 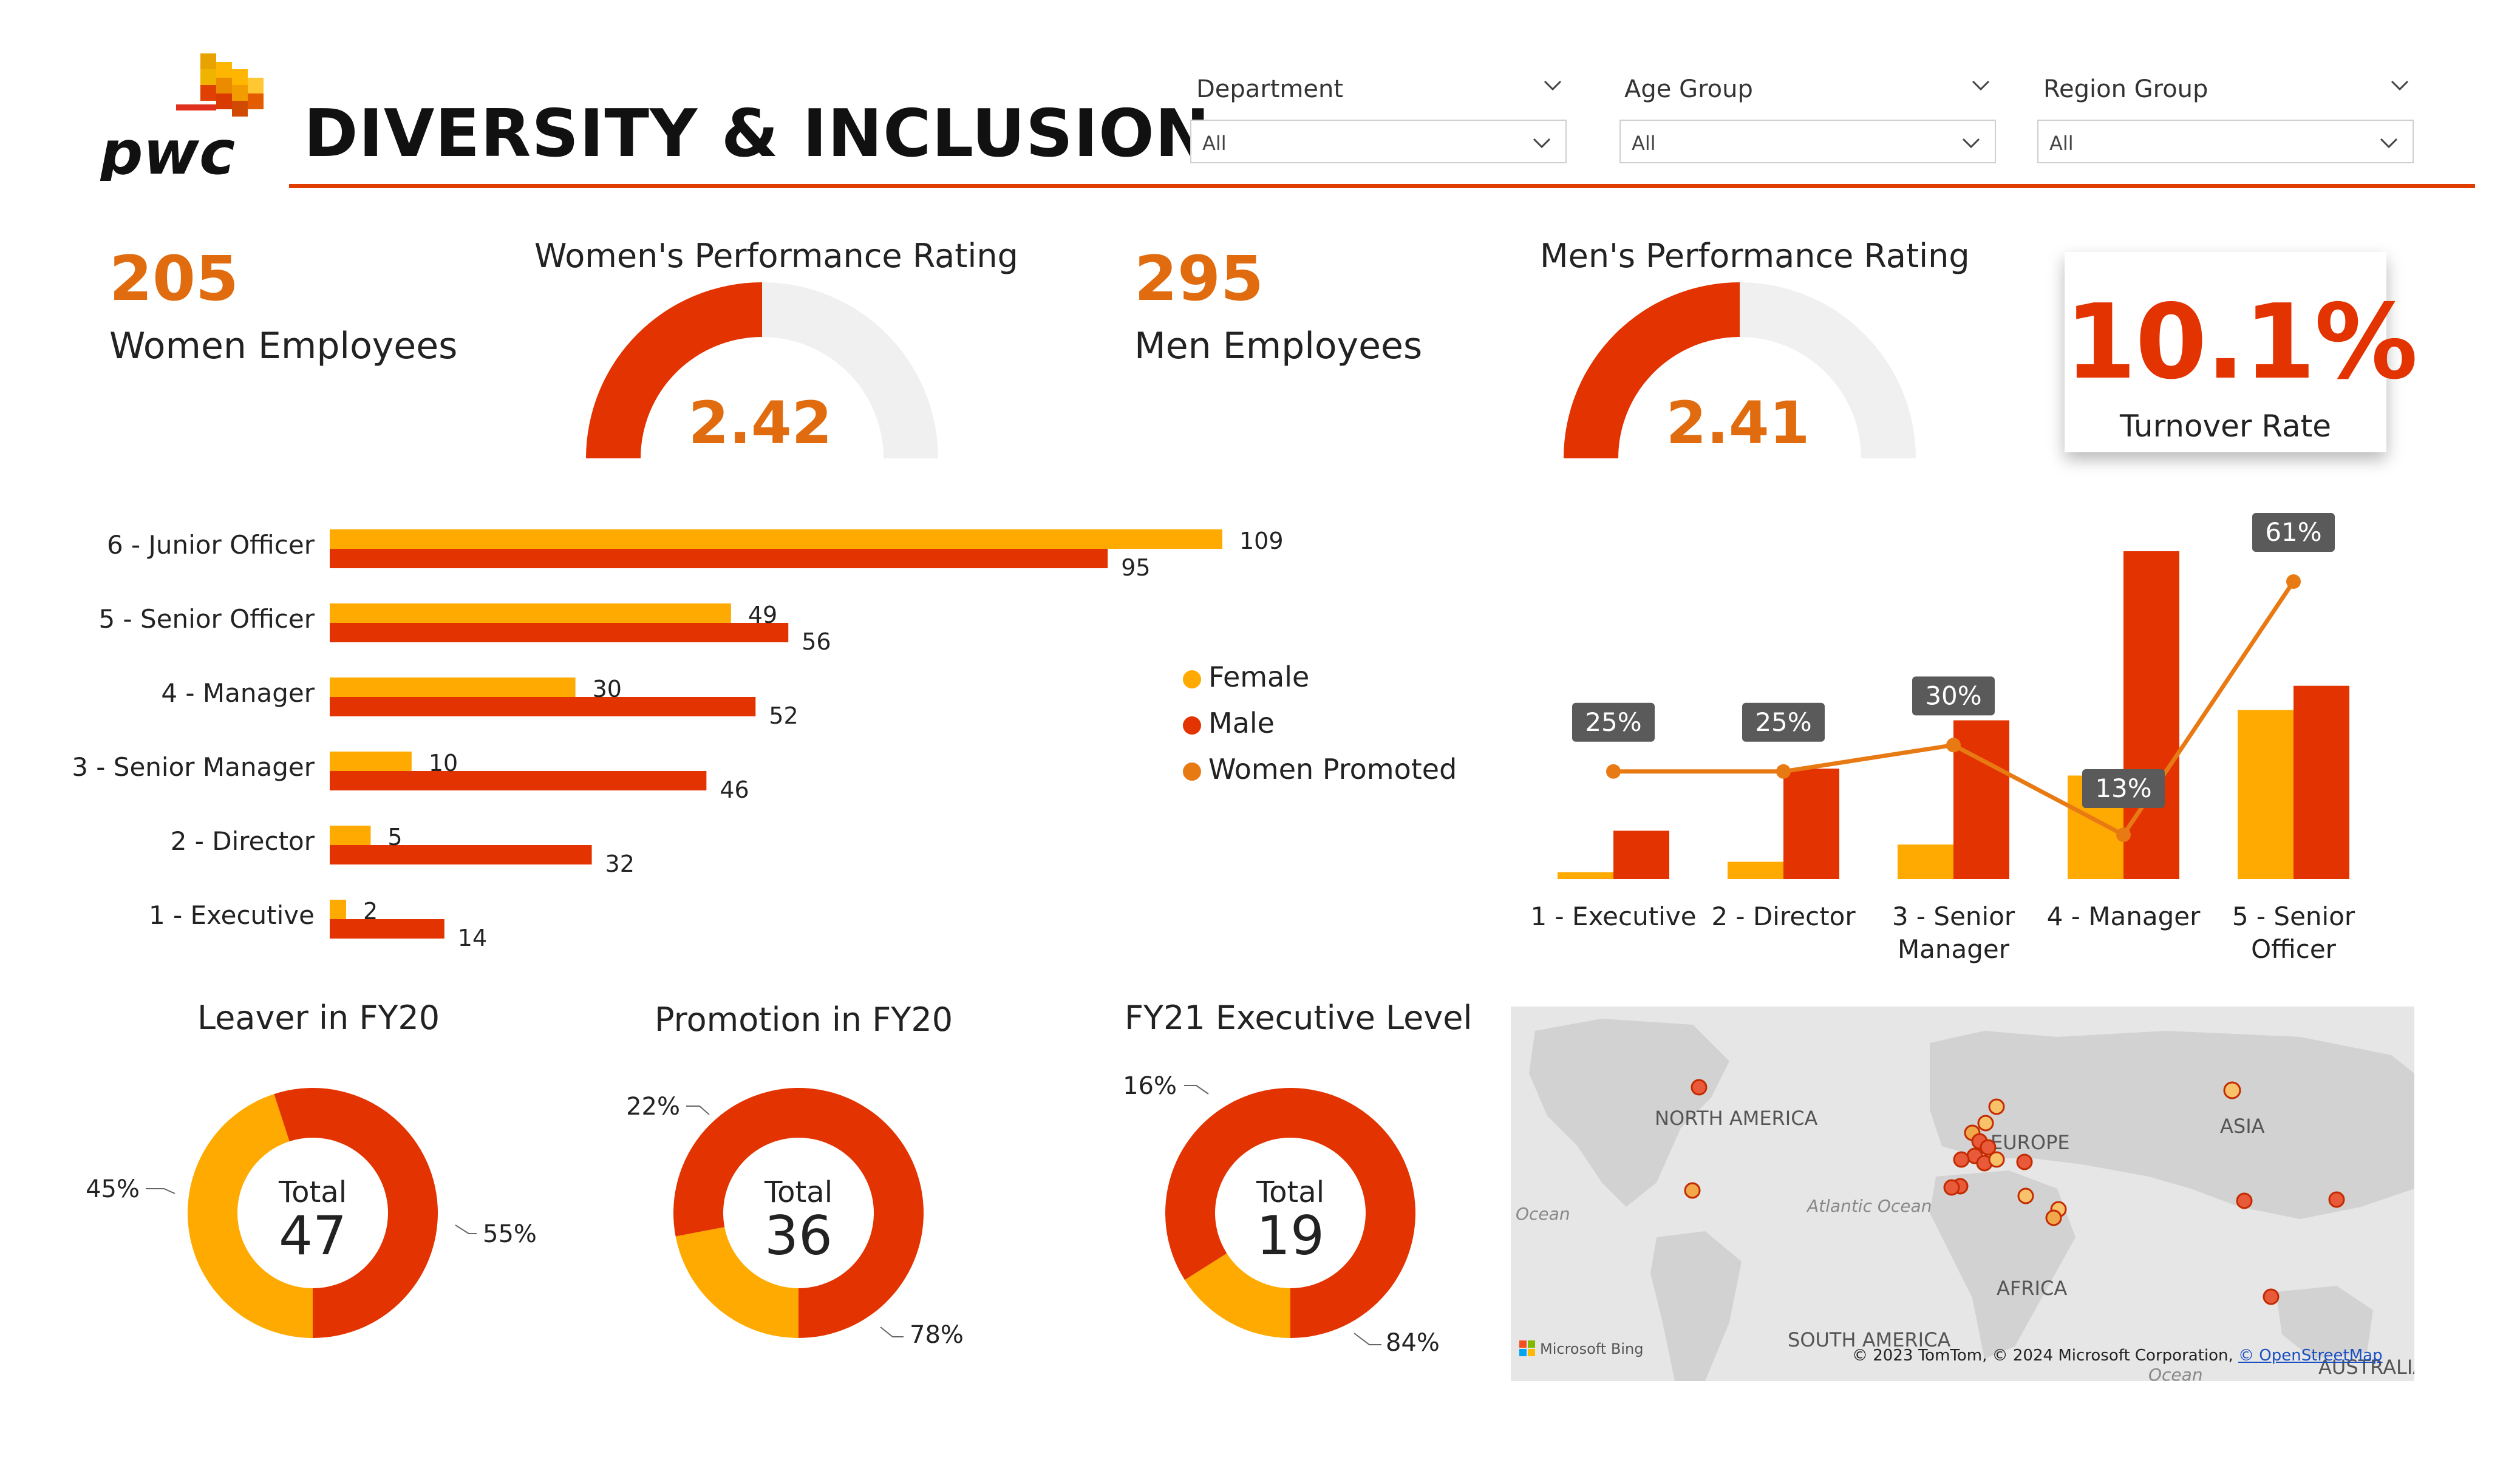 What do you see at coordinates (2125, 89) in the screenshot?
I see `filter-label: Region Group` at bounding box center [2125, 89].